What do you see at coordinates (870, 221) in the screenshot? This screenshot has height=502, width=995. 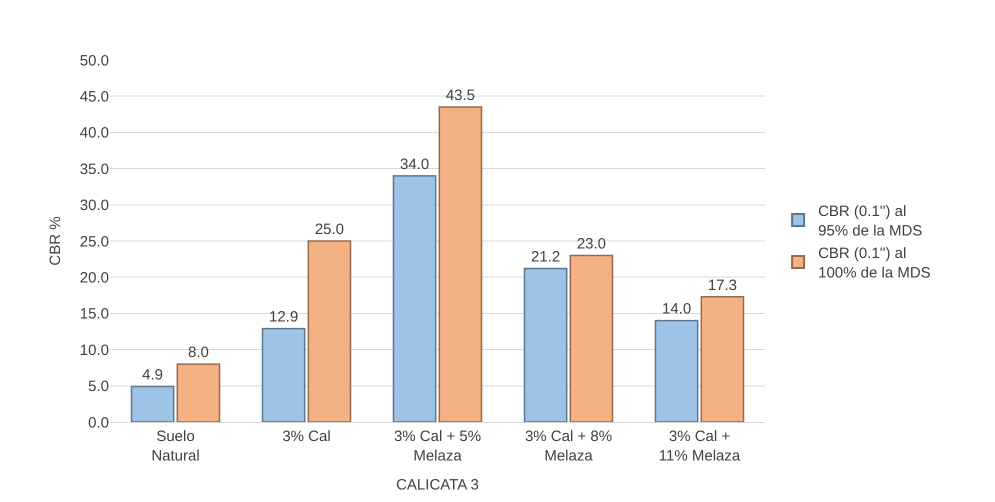 I see `legend-label: CBR (0.1'') al 95% de la MDS` at bounding box center [870, 221].